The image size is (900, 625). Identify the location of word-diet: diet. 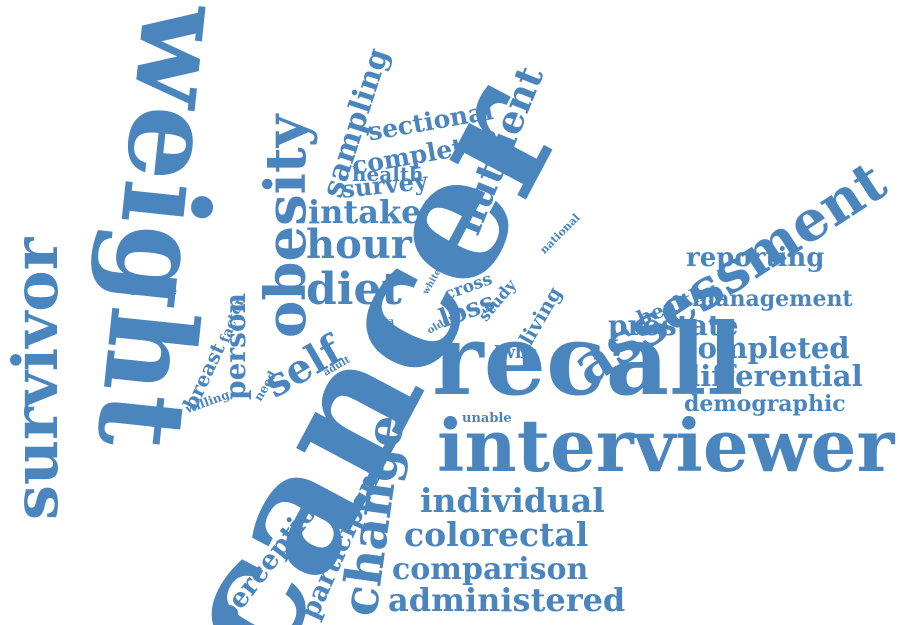
(354, 289).